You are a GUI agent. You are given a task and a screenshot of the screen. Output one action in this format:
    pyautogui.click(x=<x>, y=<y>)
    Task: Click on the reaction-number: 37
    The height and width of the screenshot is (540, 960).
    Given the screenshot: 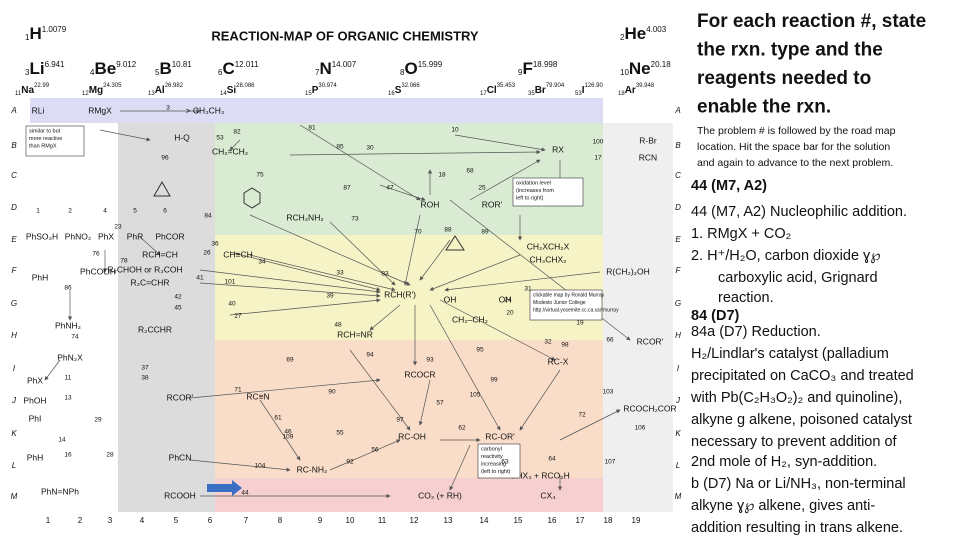 What is the action you would take?
    pyautogui.click(x=145, y=368)
    